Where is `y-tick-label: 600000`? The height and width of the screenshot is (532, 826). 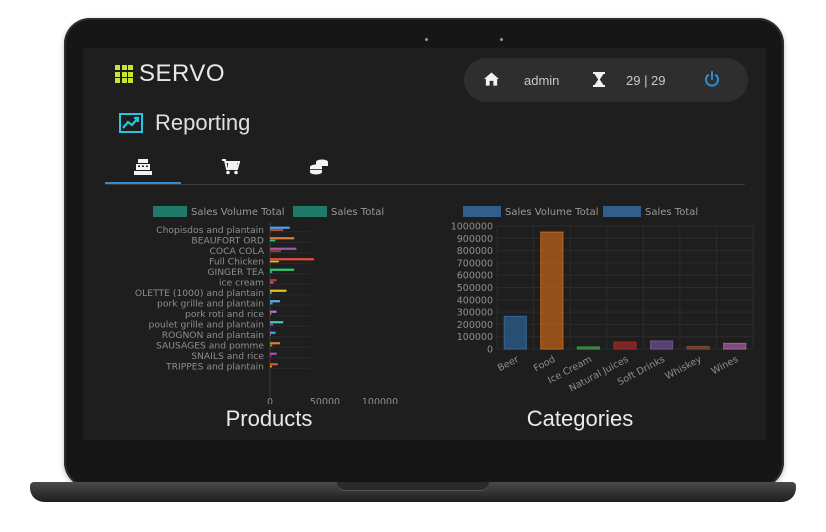
y-tick-label: 600000 is located at coordinates (475, 276).